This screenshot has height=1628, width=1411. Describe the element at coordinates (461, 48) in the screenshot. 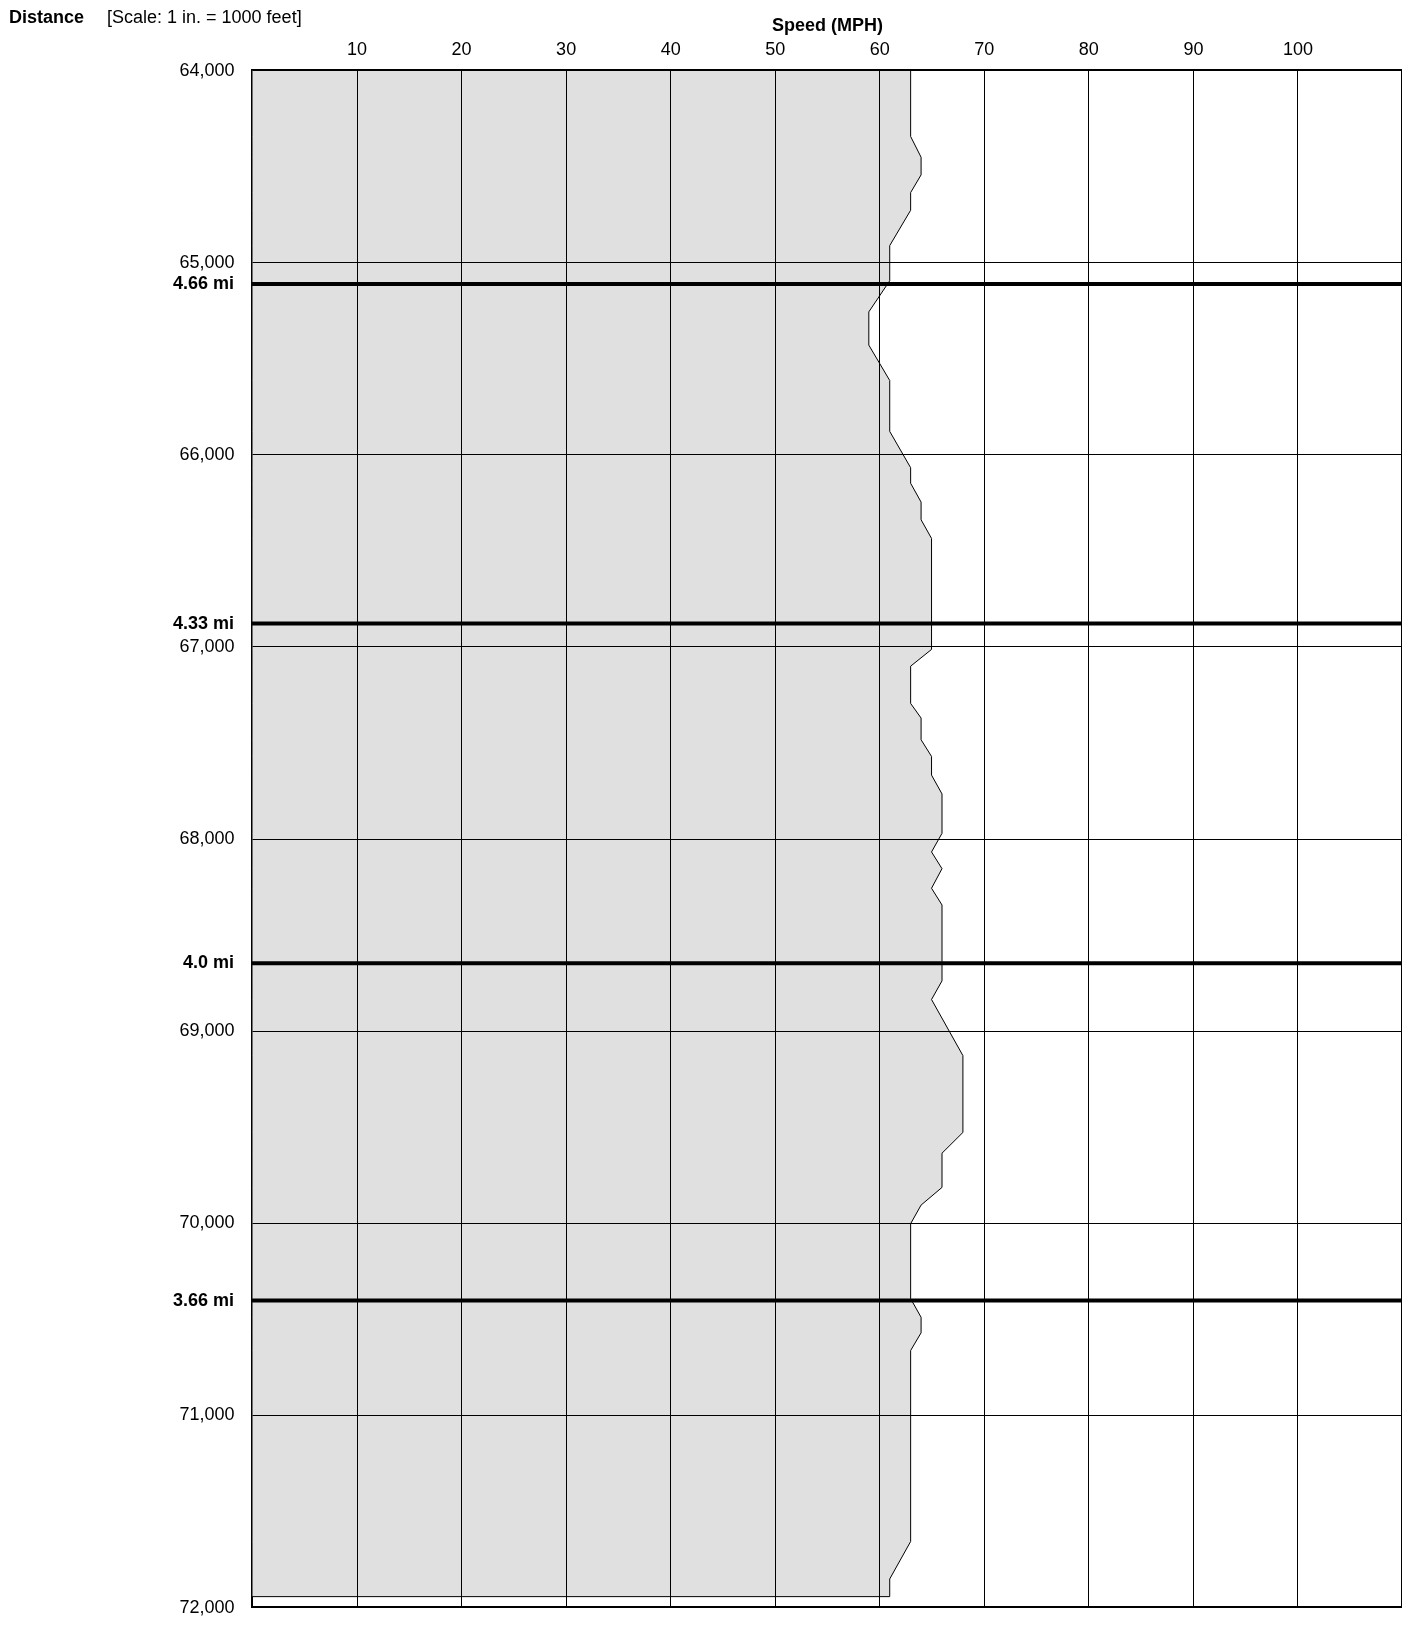

I see `x-tick-label: 20` at that location.